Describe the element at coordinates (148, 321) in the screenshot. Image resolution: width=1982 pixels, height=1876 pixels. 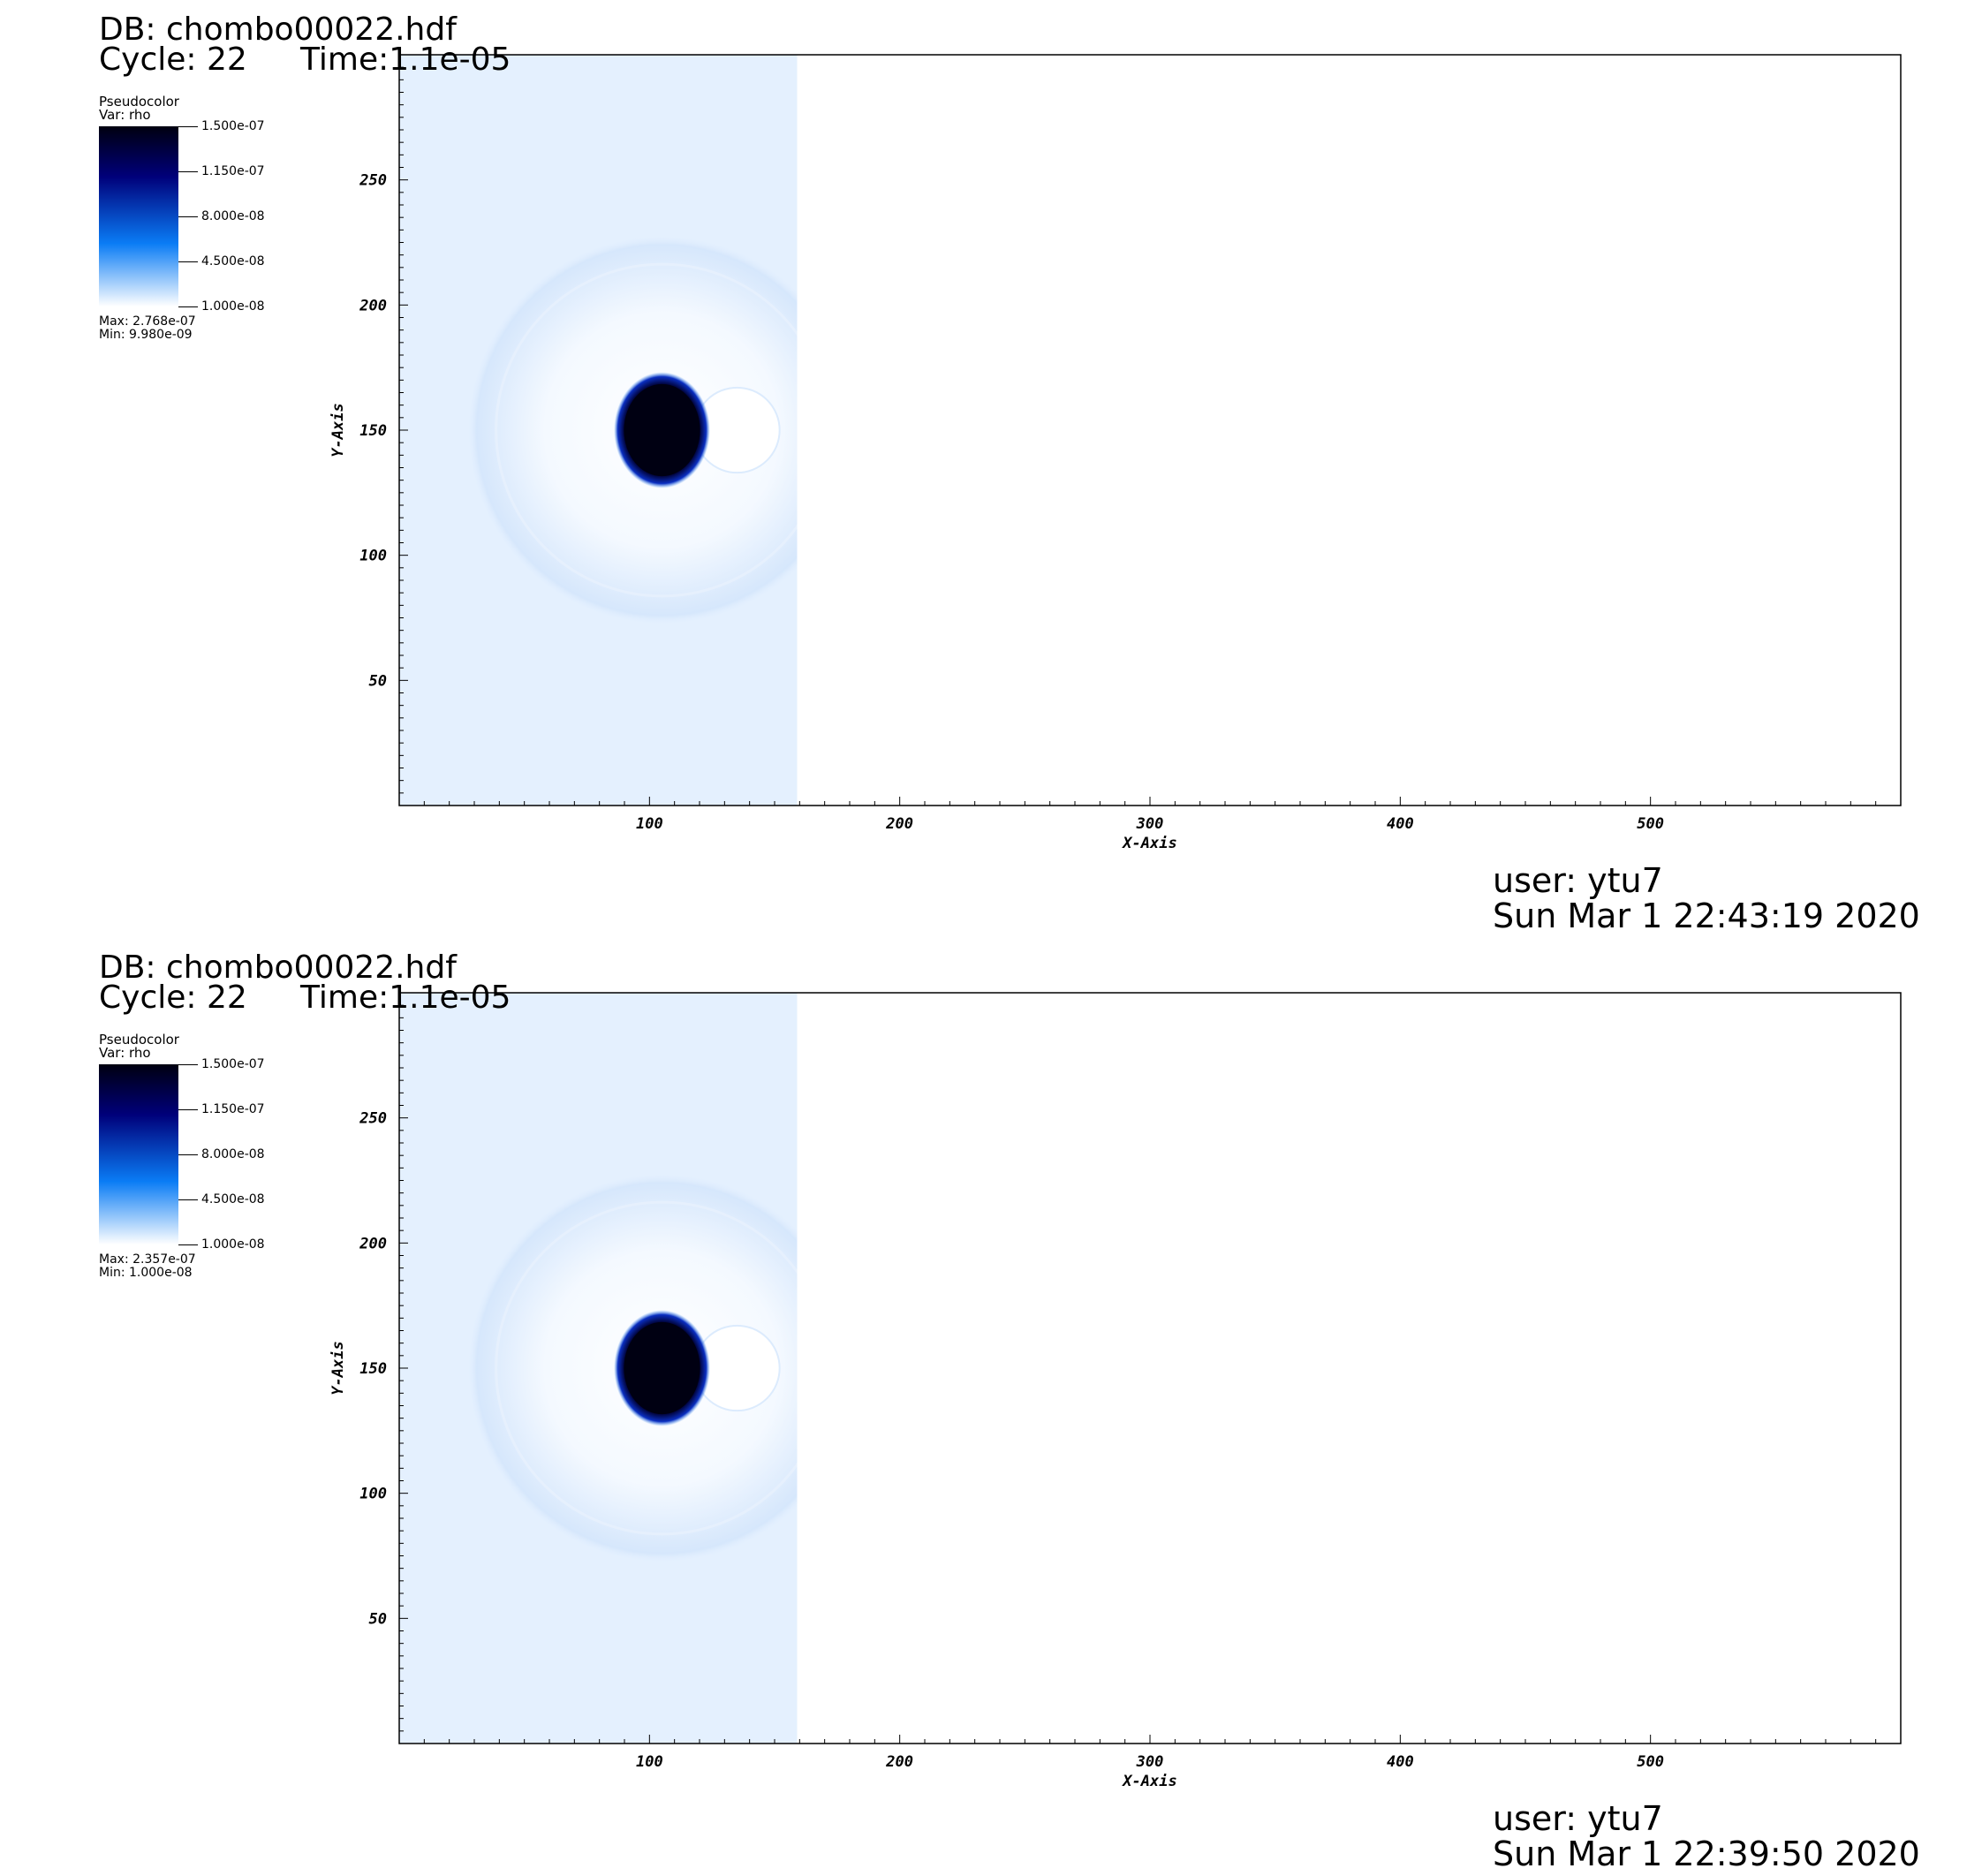
I see `legend-max: Max: 2.768e-07` at that location.